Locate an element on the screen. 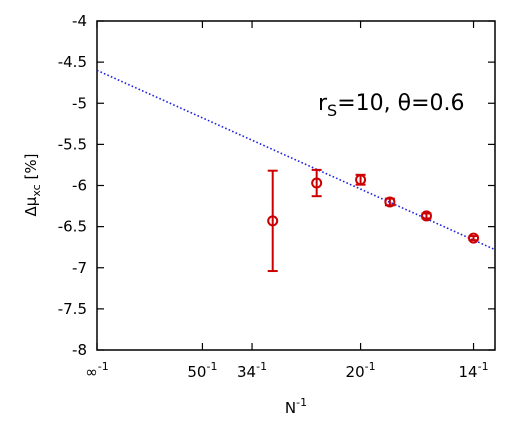 This screenshot has height=440, width=532. y-tick-label-3: -5.5 is located at coordinates (72, 144).